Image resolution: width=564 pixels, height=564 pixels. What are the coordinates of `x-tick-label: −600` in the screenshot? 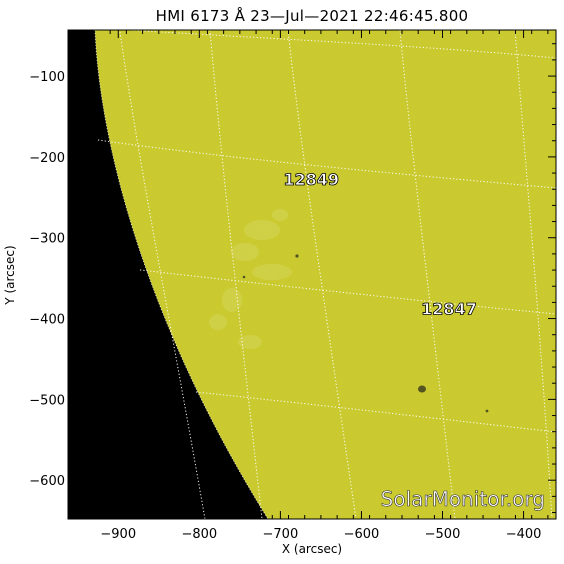 It's located at (362, 534).